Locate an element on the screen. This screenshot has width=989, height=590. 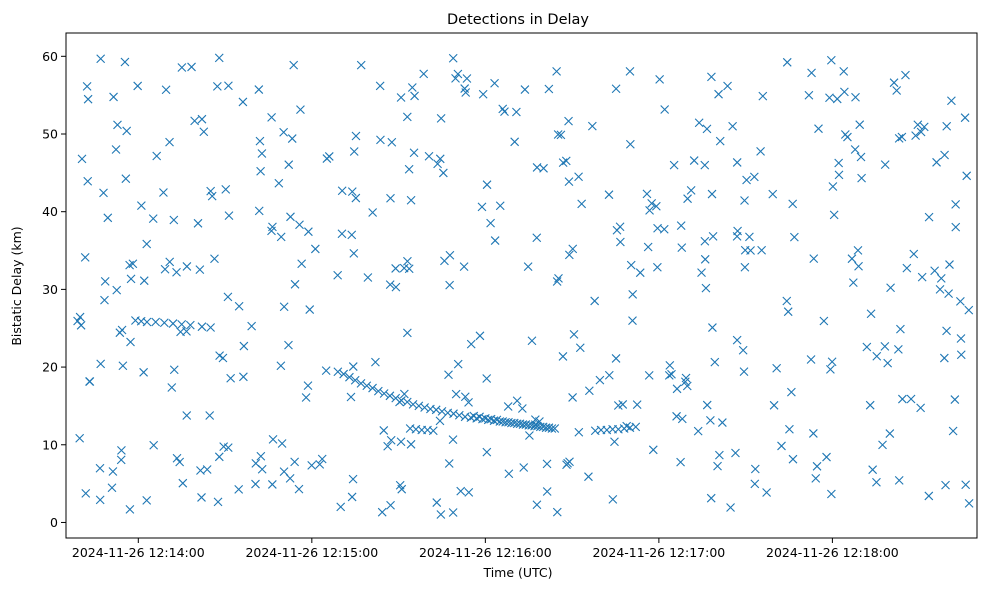
y-axis: 0 10 20 30 40 50 60 is located at coordinates (54, 289).